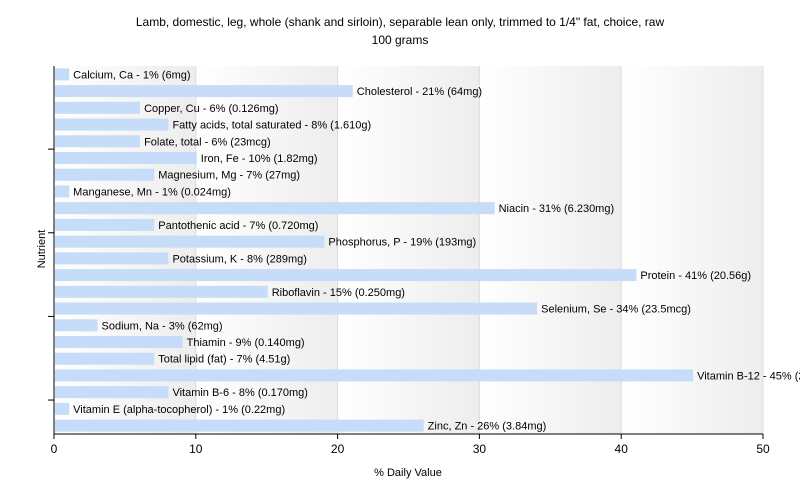  What do you see at coordinates (338, 449) in the screenshot?
I see `x-tick-label: 20` at bounding box center [338, 449].